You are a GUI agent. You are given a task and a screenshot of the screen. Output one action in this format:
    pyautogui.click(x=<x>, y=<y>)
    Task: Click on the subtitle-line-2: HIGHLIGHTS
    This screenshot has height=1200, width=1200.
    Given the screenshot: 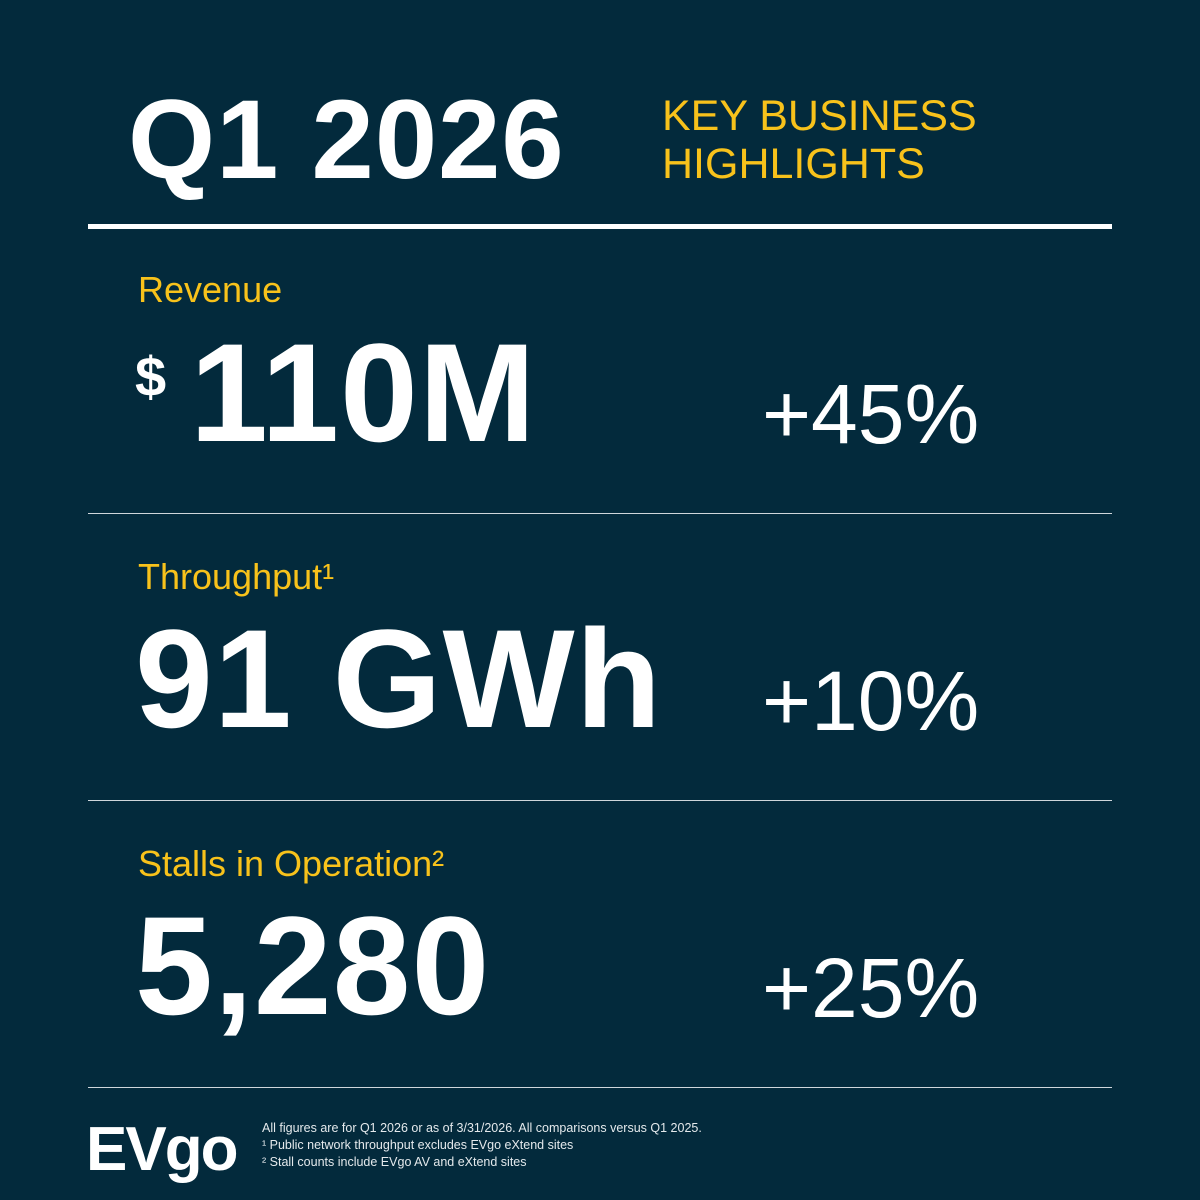 What is the action you would take?
    pyautogui.click(x=793, y=164)
    